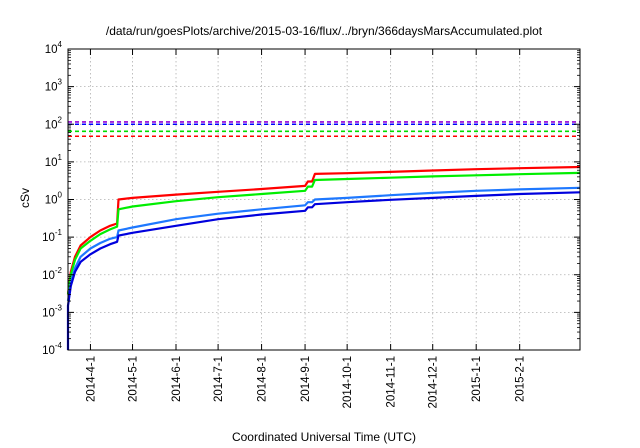 The height and width of the screenshot is (448, 640). Describe the element at coordinates (219, 379) in the screenshot. I see `x-tick-label: 2014-7-1` at that location.